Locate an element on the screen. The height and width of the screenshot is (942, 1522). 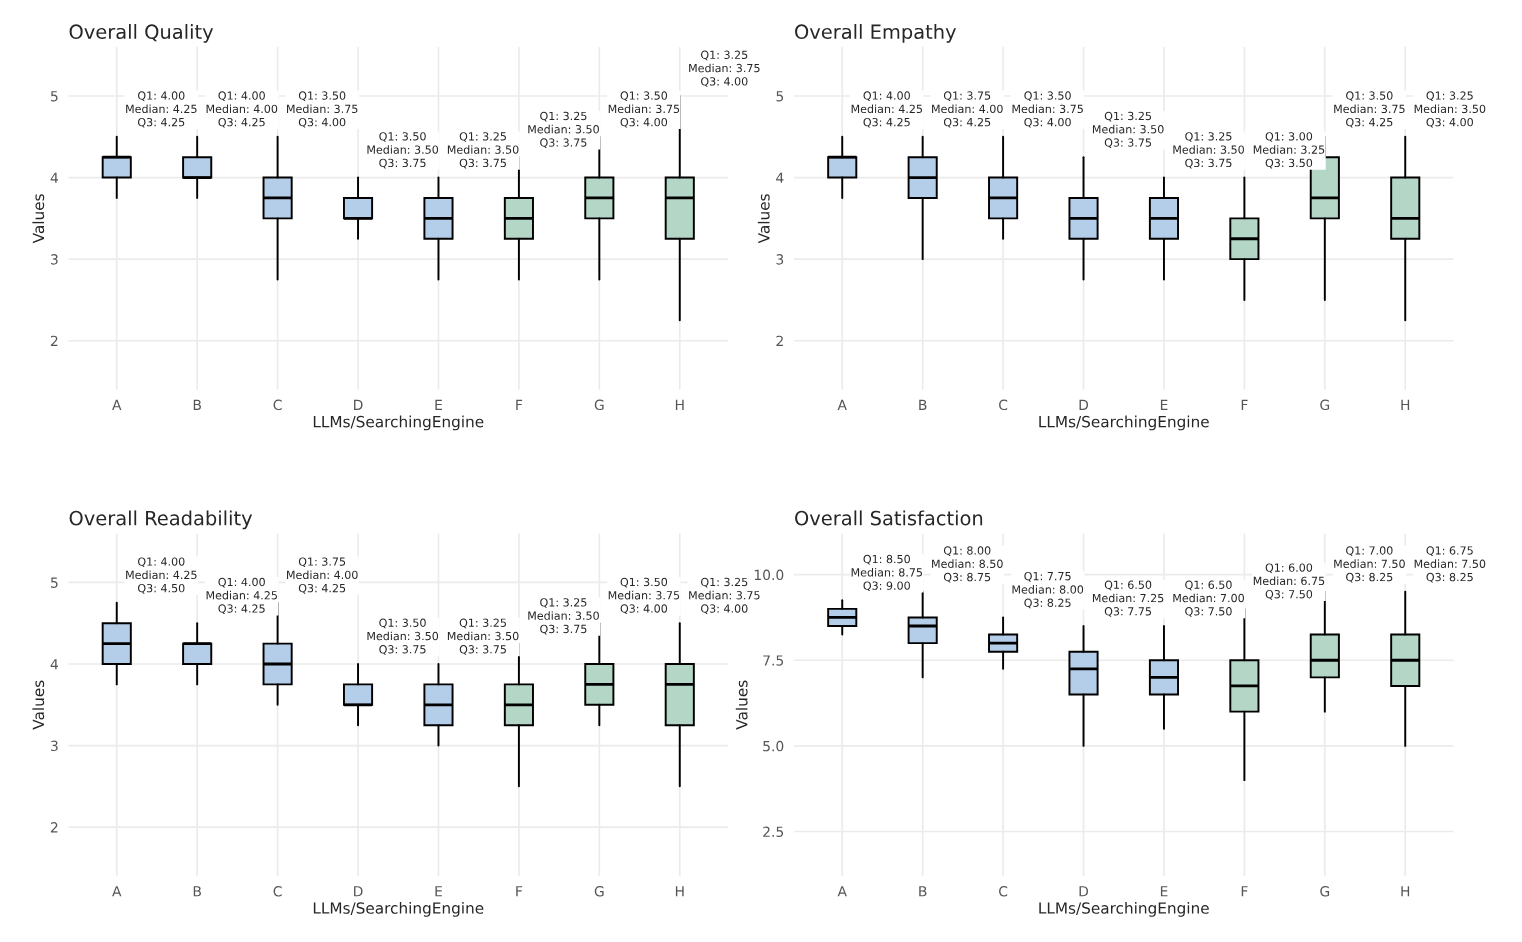
chart-title: Overall Satisfaction is located at coordinates (889, 518).